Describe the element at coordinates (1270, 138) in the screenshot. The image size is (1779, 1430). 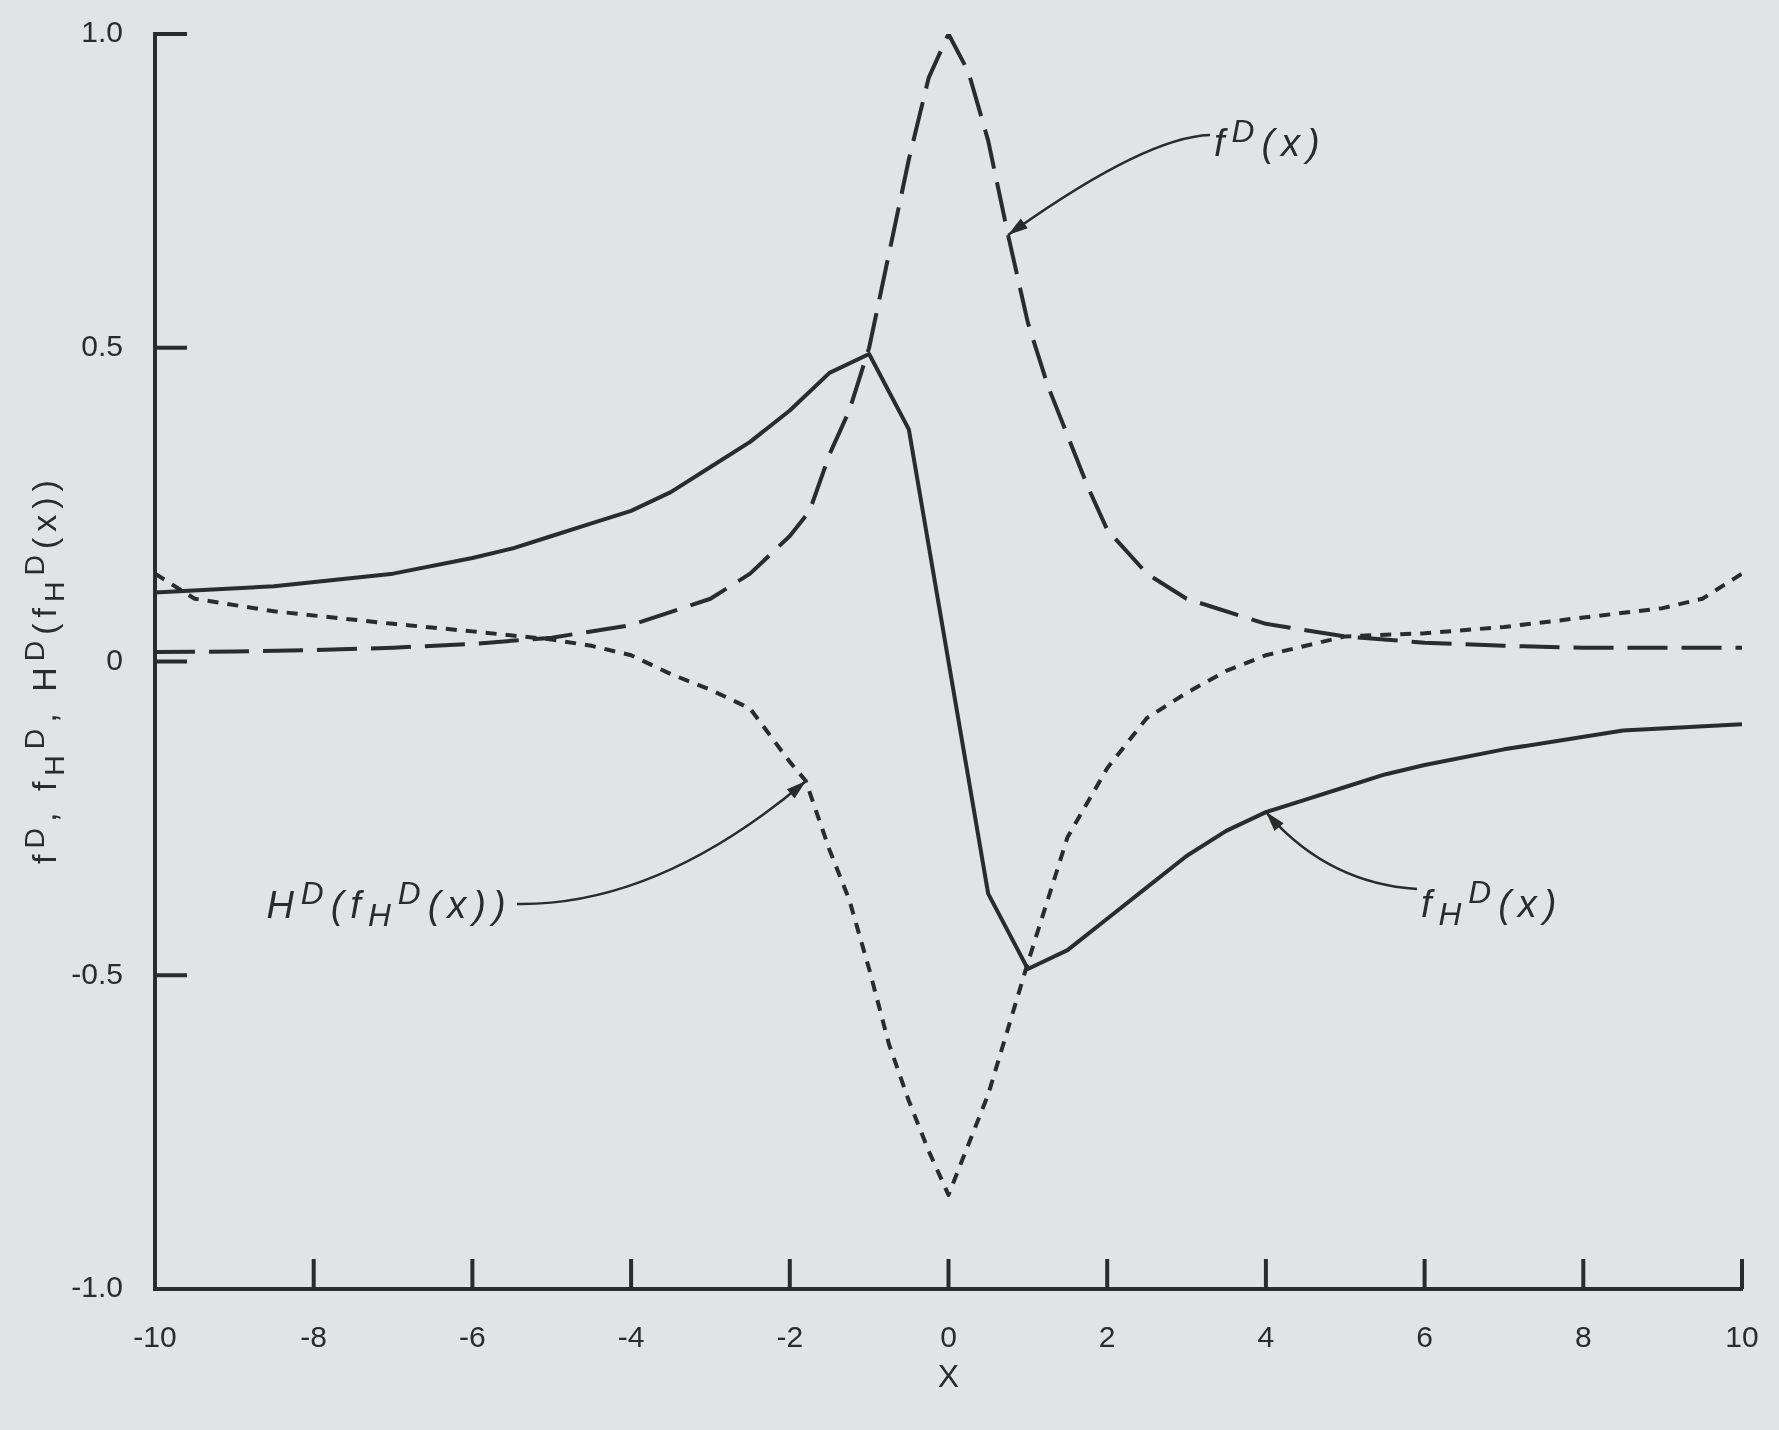
I see `annotation: f$^{D}$(x)` at that location.